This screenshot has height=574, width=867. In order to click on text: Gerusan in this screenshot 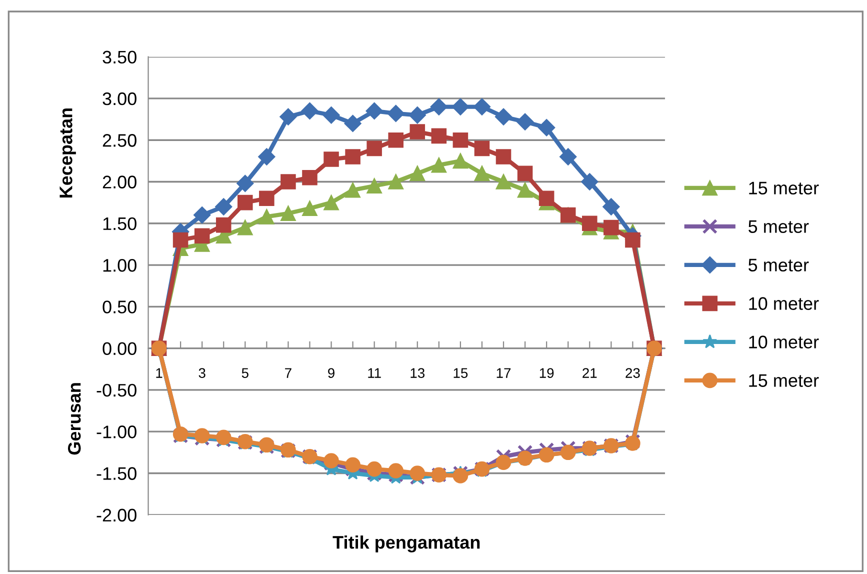, I will do `click(74, 419)`.